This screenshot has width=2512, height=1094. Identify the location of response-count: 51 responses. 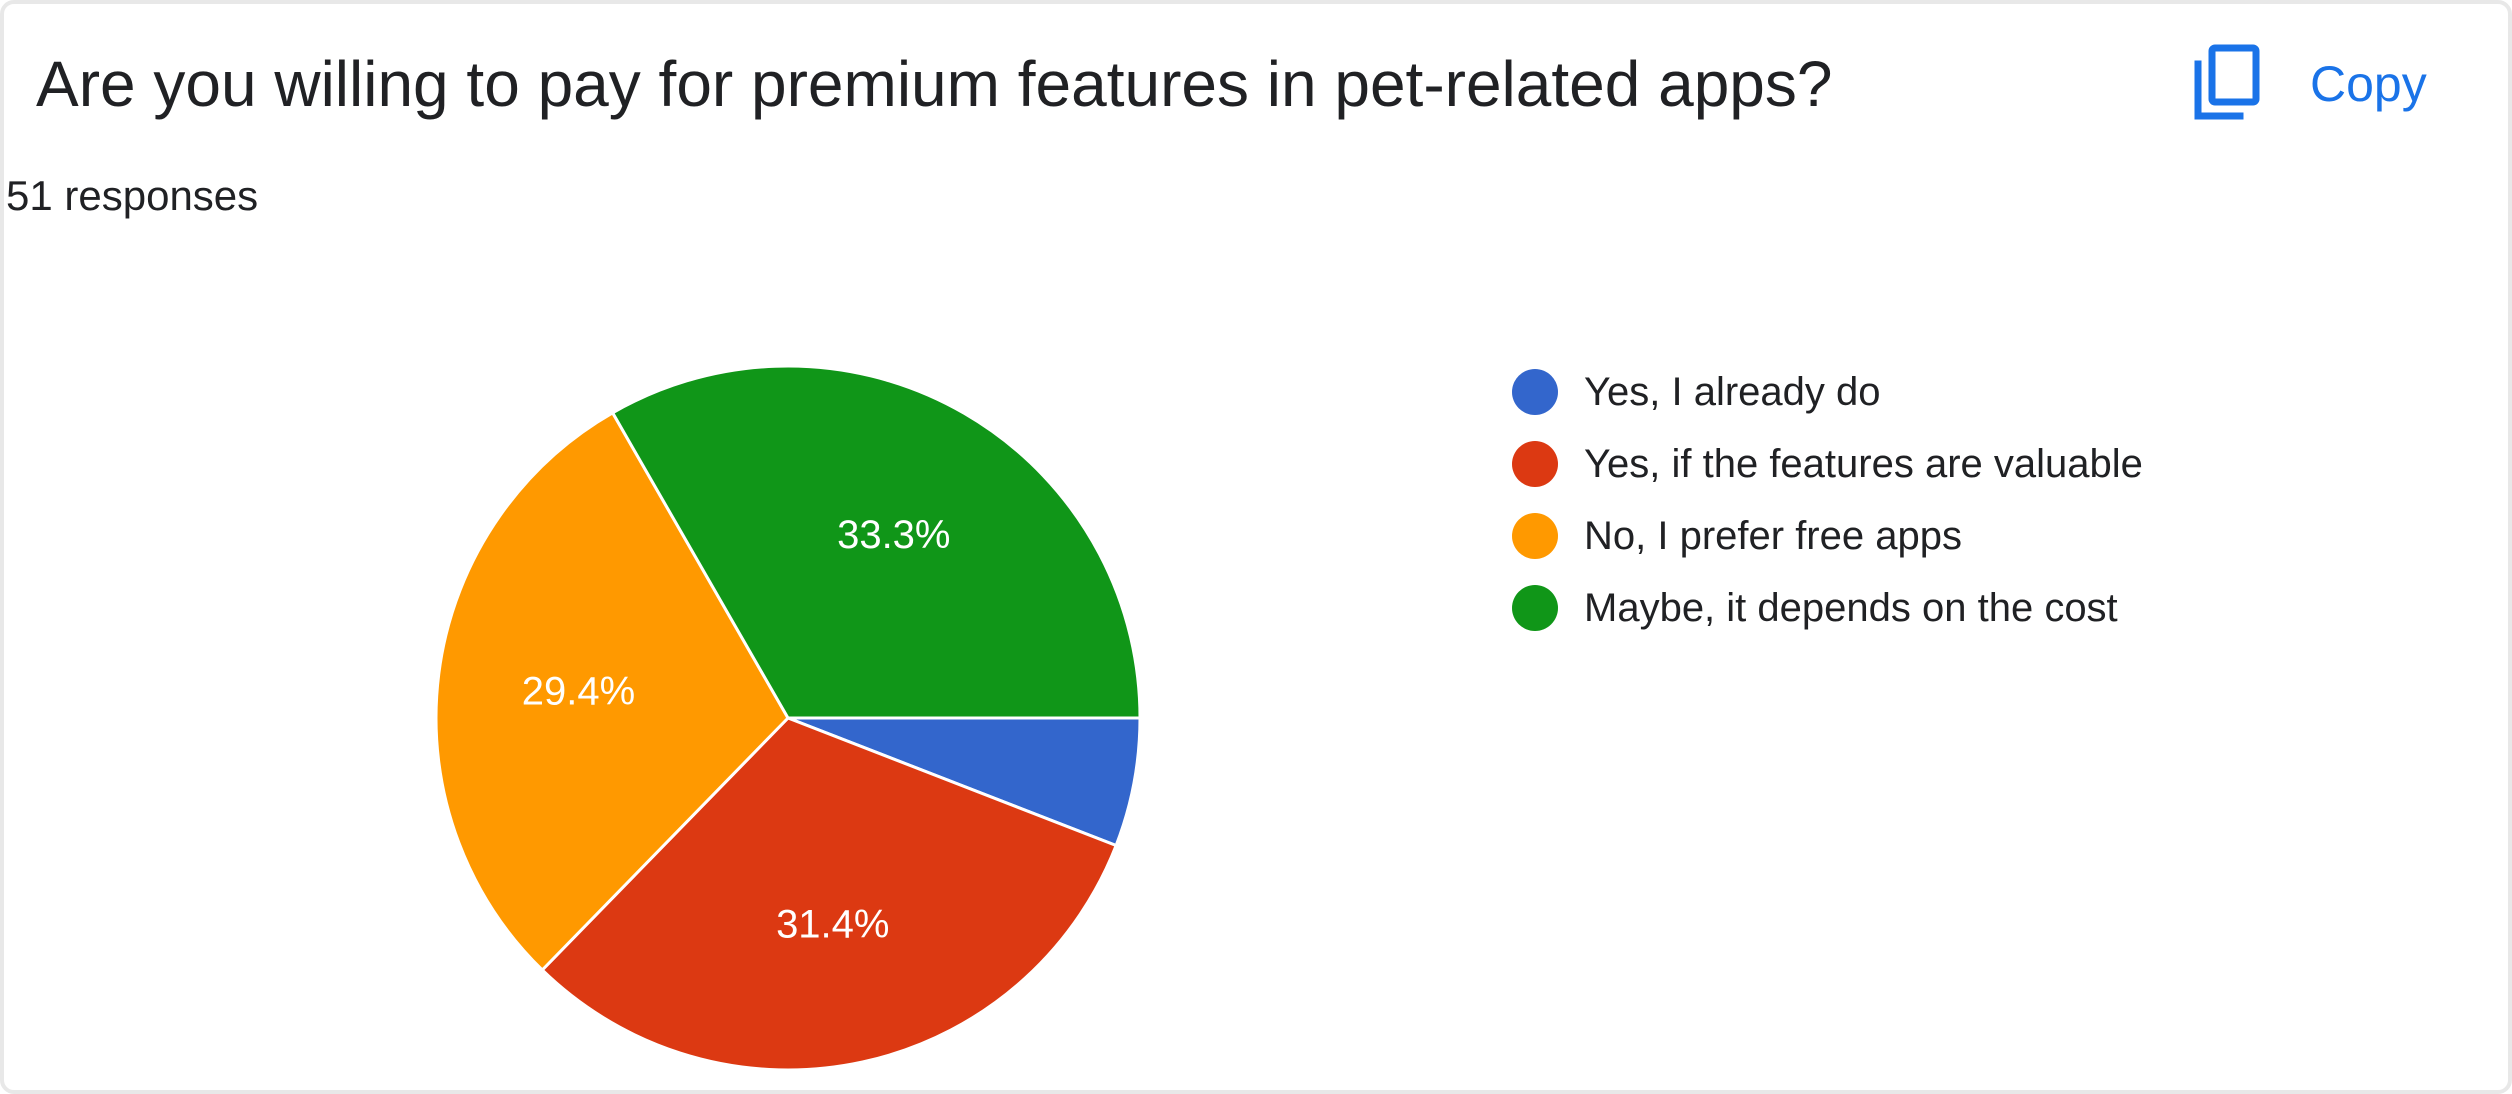
(132, 195).